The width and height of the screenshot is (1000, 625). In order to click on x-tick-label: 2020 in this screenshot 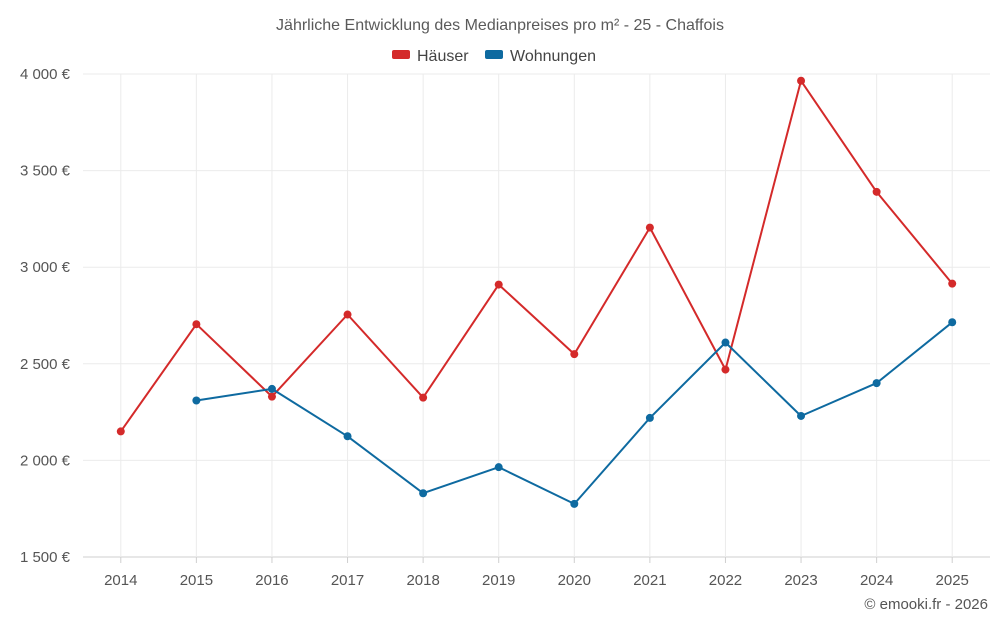, I will do `click(574, 580)`.